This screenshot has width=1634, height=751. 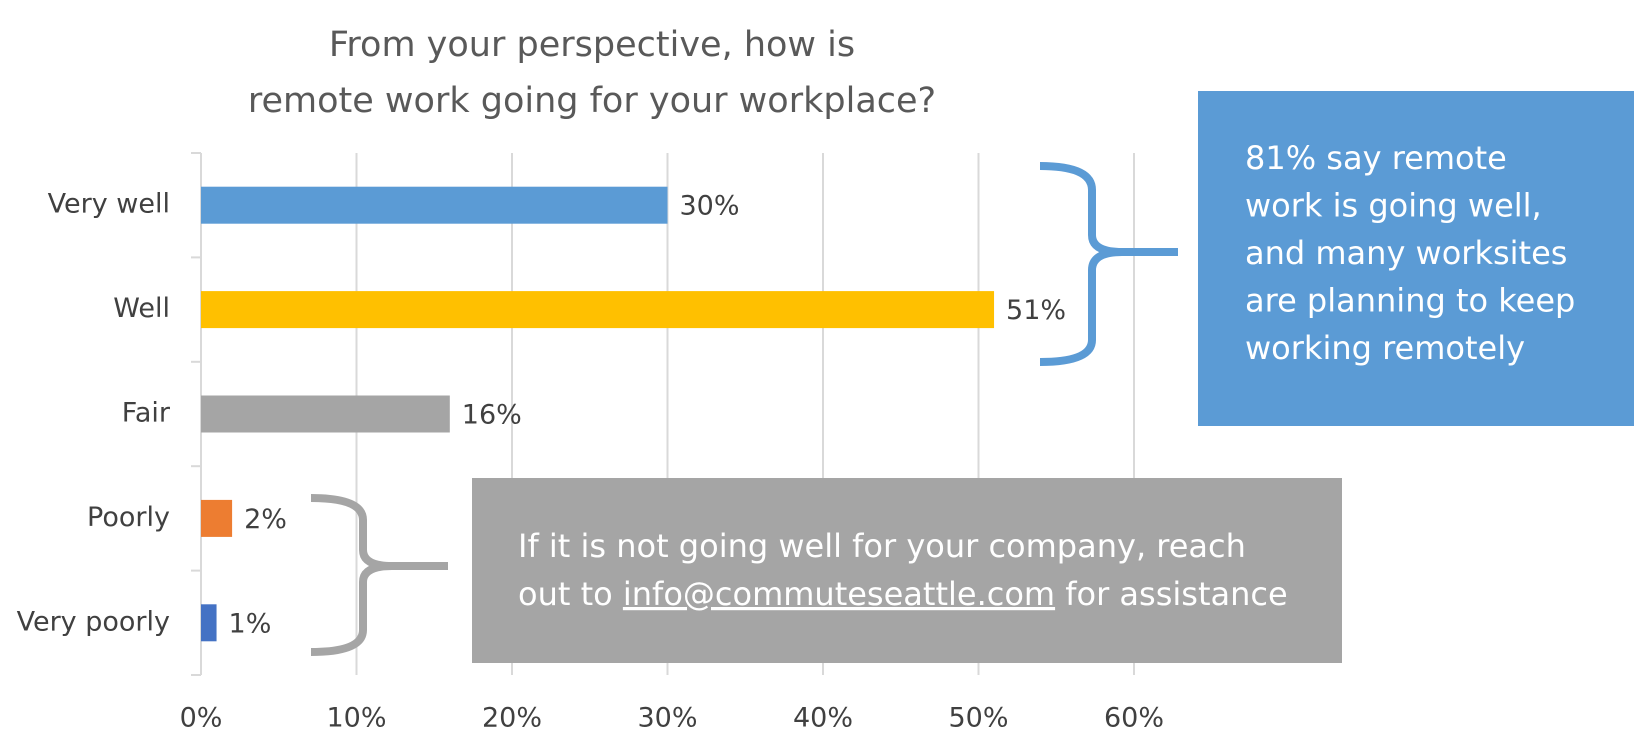 I want to click on x-tick-label: 60%, so click(x=1134, y=718).